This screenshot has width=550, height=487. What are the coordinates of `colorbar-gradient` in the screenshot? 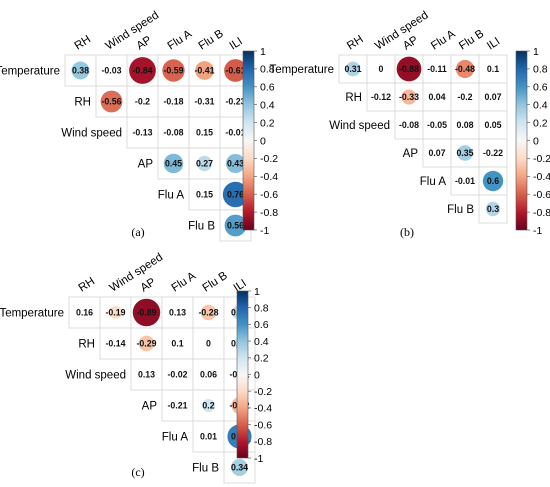 It's located at (248, 140).